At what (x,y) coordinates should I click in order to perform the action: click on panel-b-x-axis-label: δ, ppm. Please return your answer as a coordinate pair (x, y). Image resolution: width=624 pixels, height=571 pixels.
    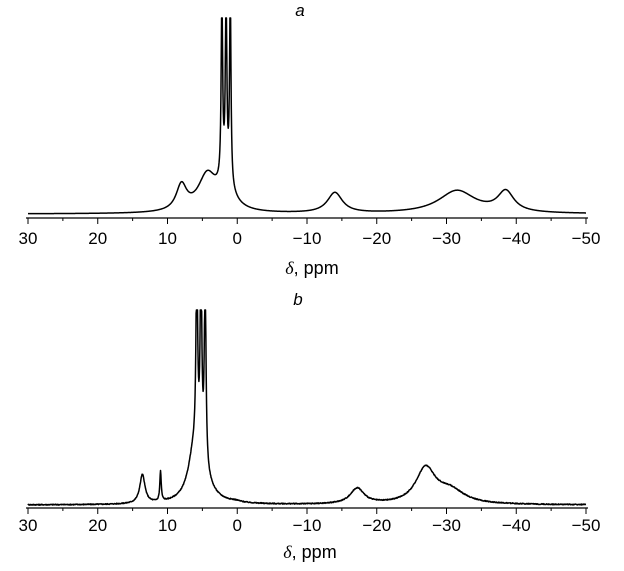
    Looking at the image, I should click on (309, 552).